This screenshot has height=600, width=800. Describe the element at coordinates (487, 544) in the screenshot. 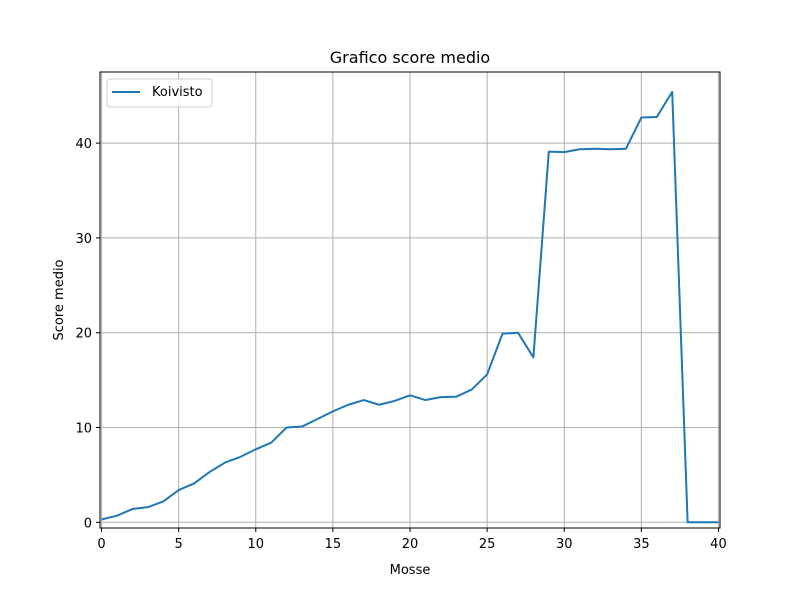

I see `x-tick-label: 25` at that location.